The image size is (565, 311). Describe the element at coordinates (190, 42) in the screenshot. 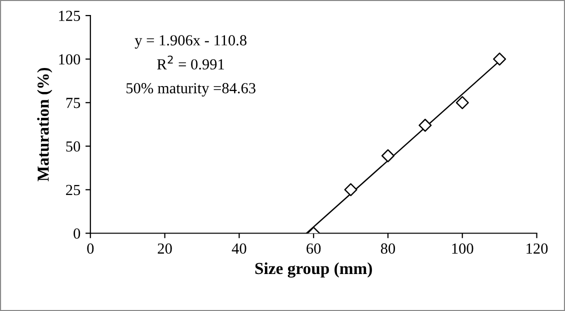

I see `annotation: y = 1.906x - 110.8` at that location.